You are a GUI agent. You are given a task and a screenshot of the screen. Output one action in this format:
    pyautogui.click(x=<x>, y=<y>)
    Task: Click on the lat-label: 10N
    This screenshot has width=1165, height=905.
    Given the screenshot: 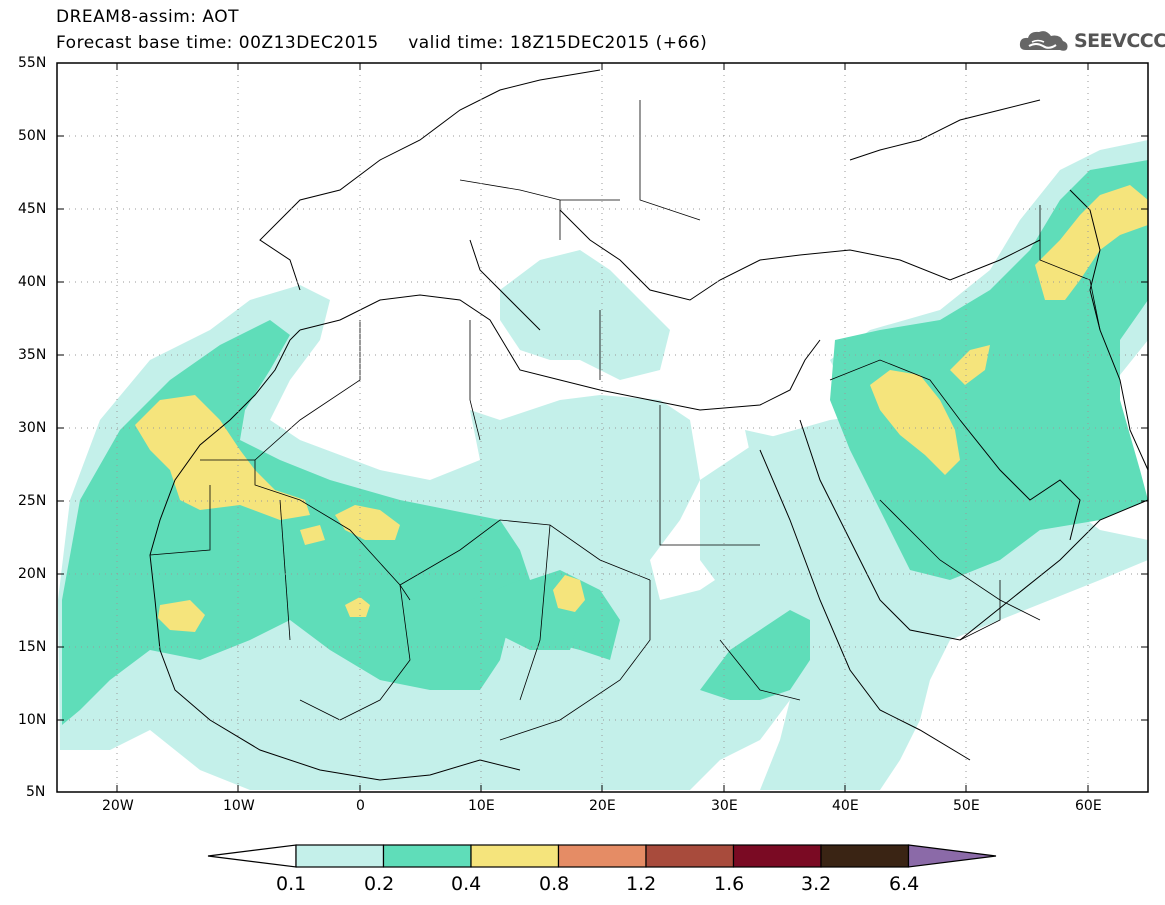 What is the action you would take?
    pyautogui.click(x=32, y=720)
    